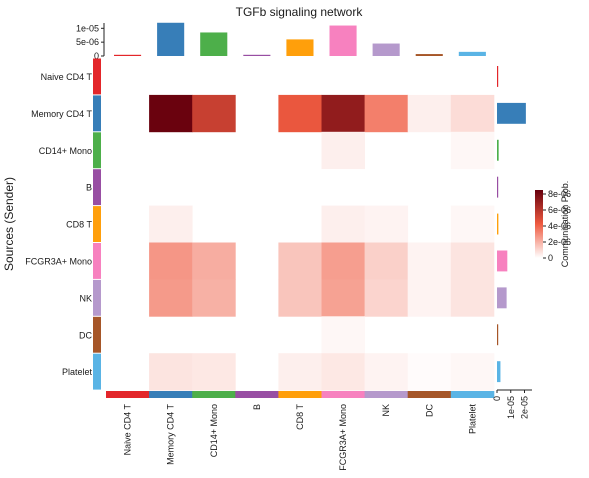 This screenshot has width=589, height=478. I want to click on cell-nk-to-cd8-t, so click(300, 298).